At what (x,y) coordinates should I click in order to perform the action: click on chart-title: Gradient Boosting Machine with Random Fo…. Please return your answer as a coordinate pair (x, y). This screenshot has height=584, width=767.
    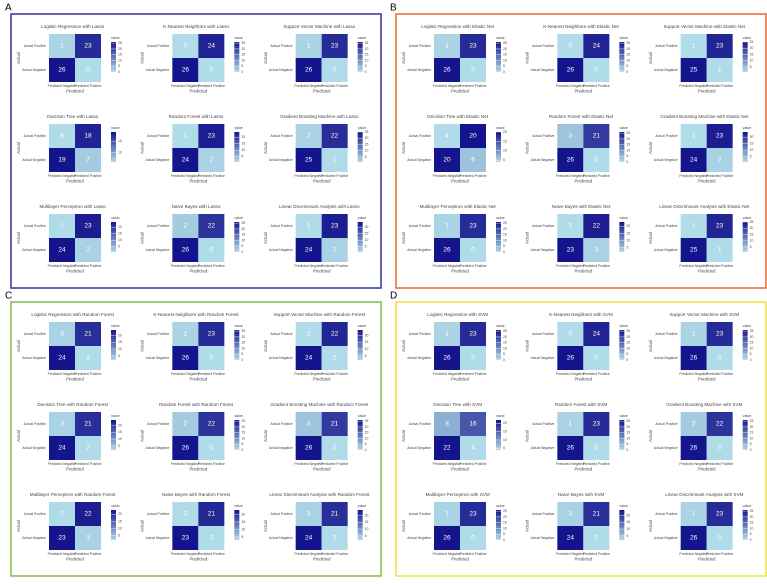
    Looking at the image, I should click on (319, 404).